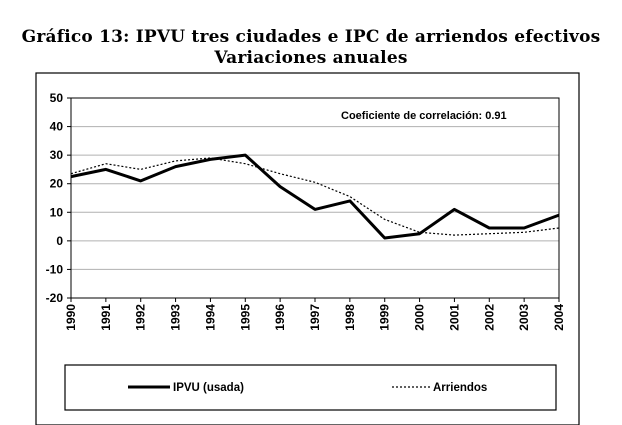  I want to click on x-tick-label: 2003, so click(524, 317).